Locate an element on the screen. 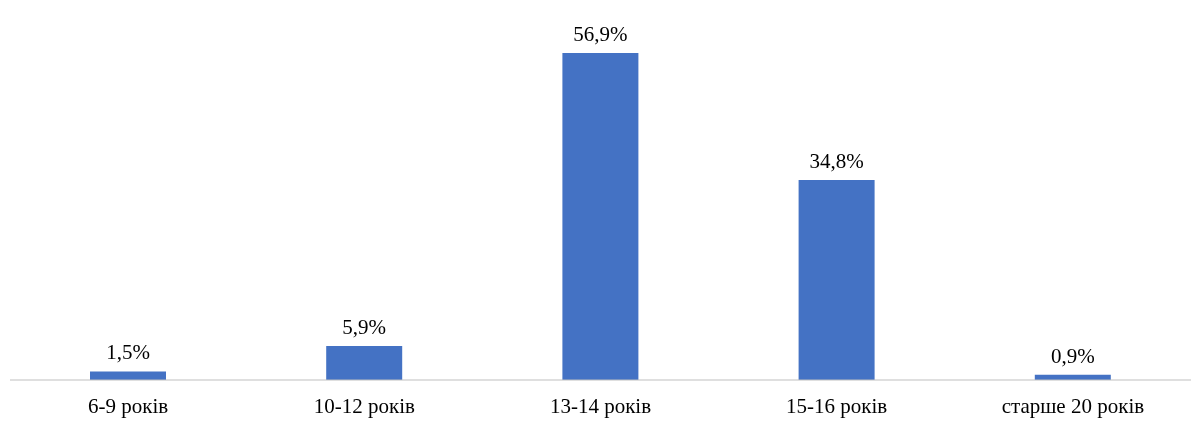  x-tick-label: 15-16 років is located at coordinates (837, 405).